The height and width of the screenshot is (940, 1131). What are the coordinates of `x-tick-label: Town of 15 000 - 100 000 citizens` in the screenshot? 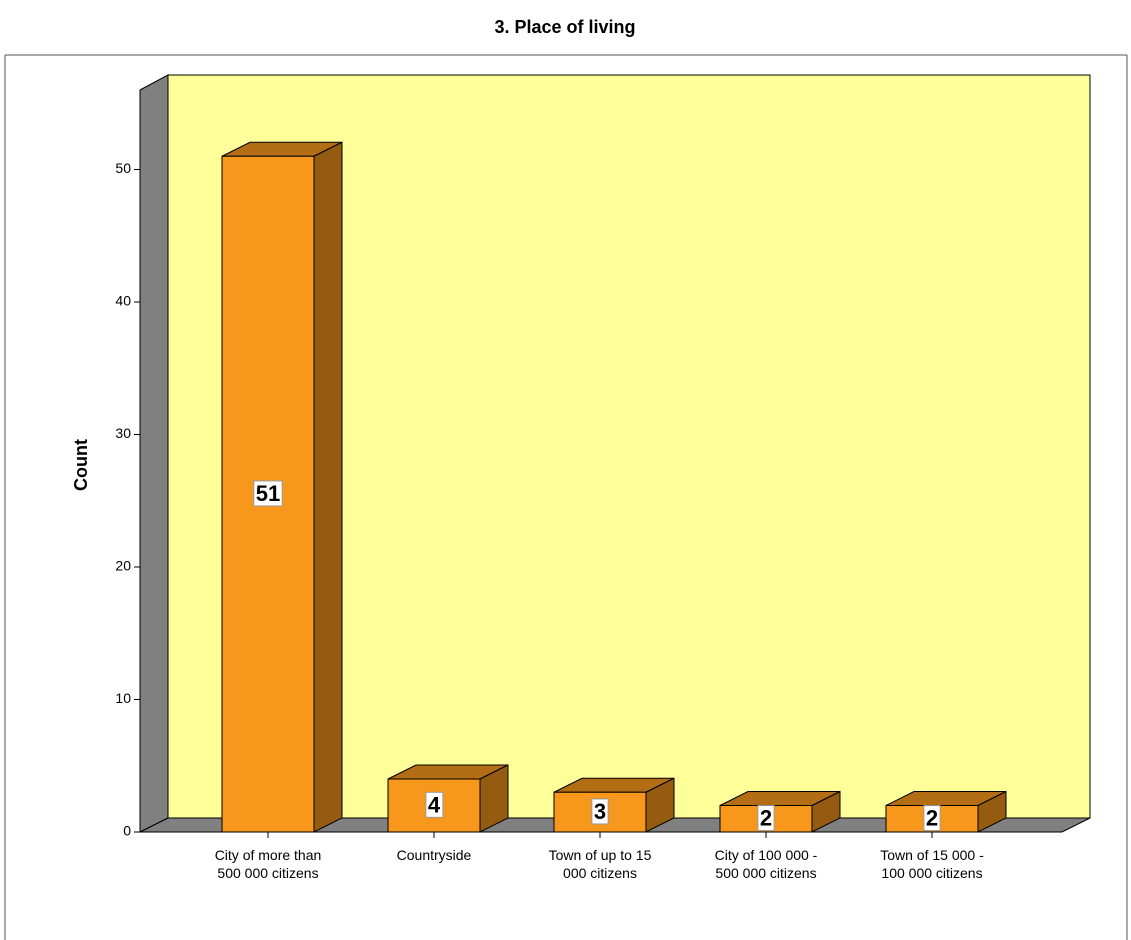 It's located at (932, 864).